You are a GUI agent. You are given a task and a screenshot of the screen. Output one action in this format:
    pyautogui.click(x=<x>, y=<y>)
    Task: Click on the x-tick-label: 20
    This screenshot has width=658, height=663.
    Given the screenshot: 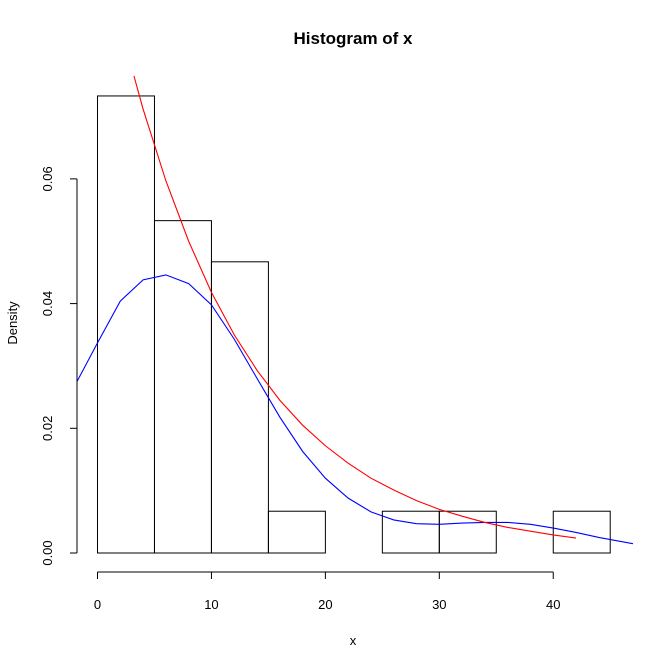 What is the action you would take?
    pyautogui.click(x=325, y=604)
    